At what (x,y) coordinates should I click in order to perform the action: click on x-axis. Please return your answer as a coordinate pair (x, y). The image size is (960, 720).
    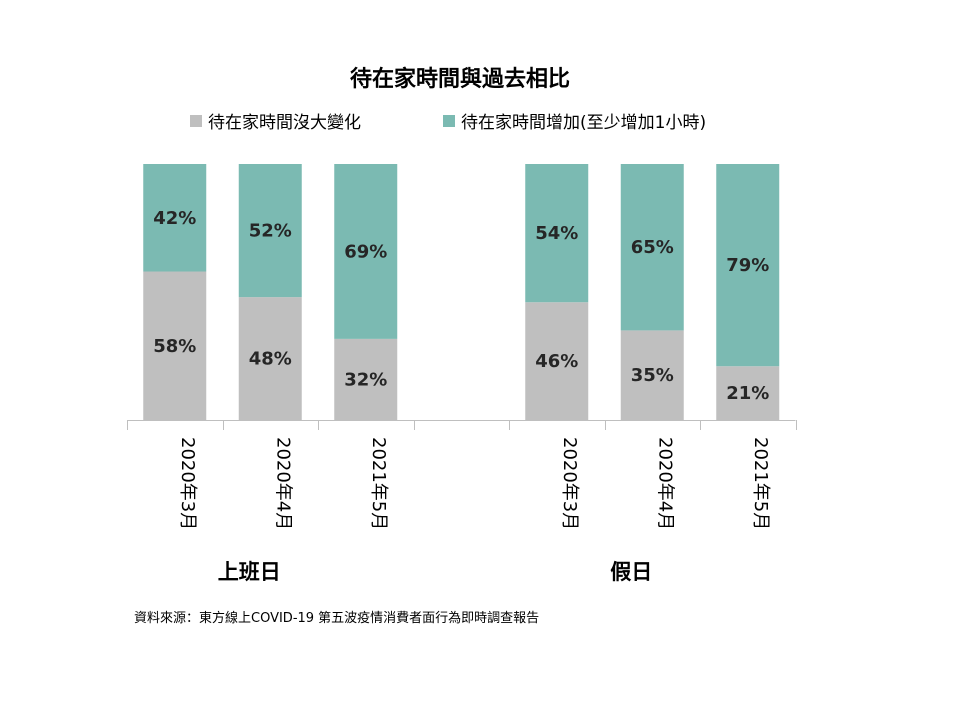
    Looking at the image, I should click on (462, 425).